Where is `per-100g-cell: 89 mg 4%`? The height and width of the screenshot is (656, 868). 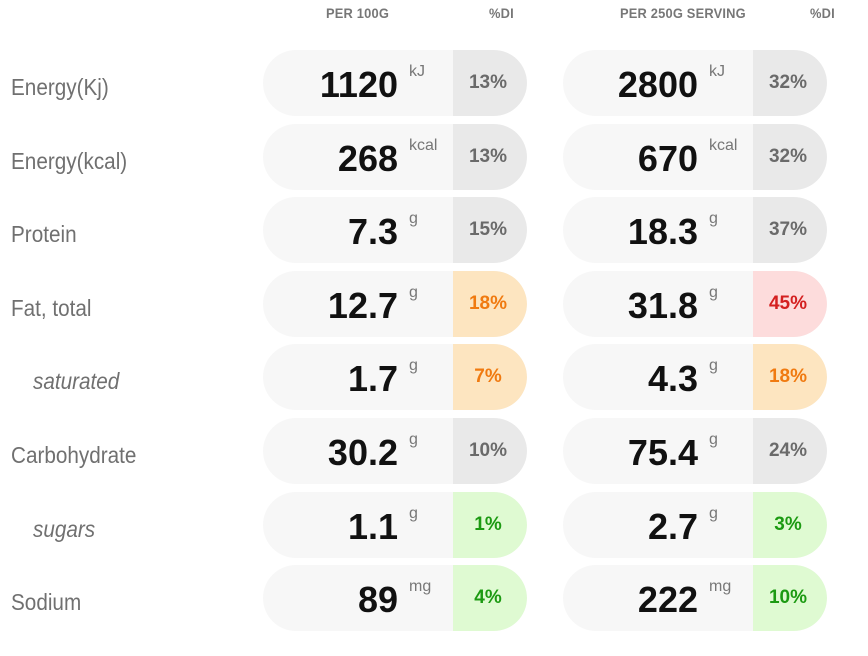 per-100g-cell: 89 mg 4% is located at coordinates (395, 598).